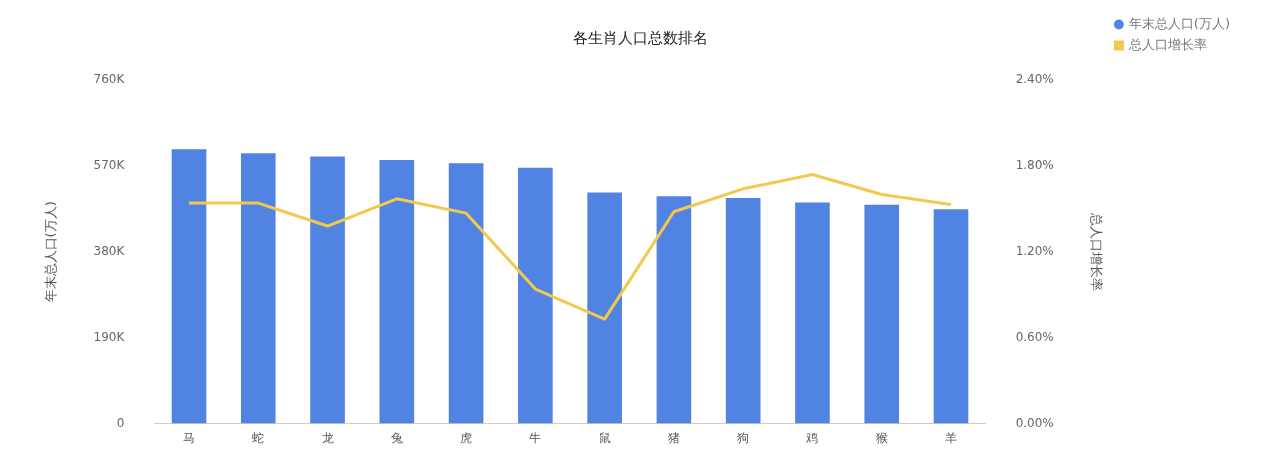 The height and width of the screenshot is (474, 1280). I want to click on x-tick-label: 虎, so click(466, 437).